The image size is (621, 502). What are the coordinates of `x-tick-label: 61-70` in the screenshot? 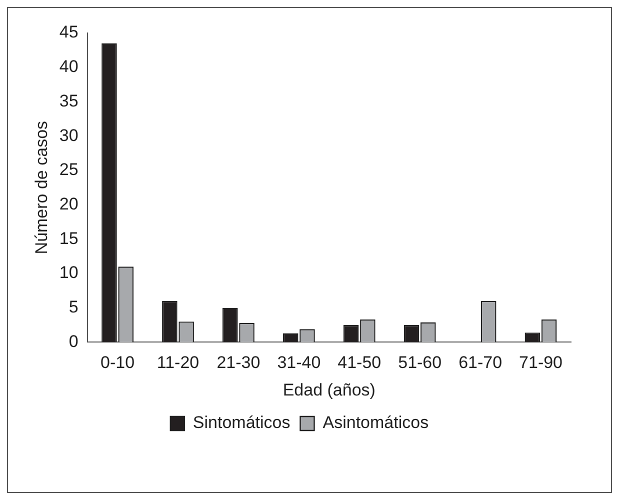 It's located at (480, 362).